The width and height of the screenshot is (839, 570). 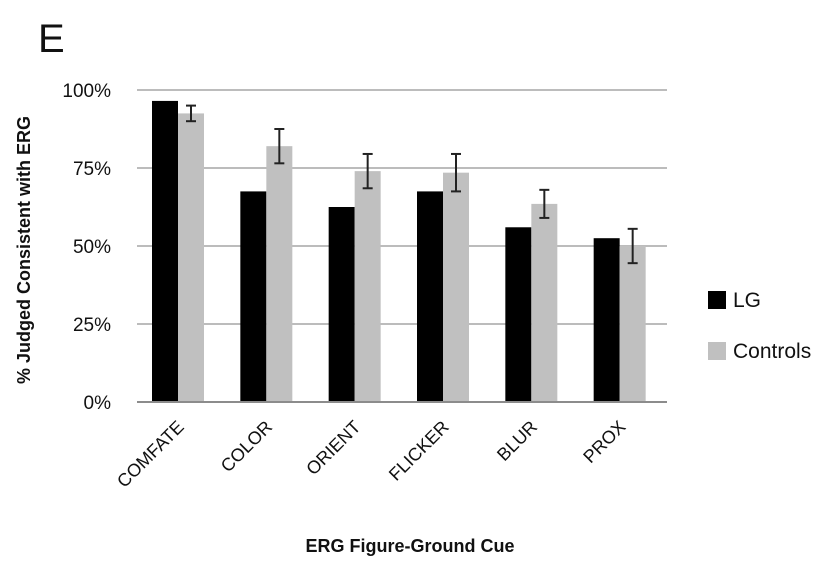 What do you see at coordinates (410, 546) in the screenshot?
I see `x-axis-title: ERG Figure-Ground Cue` at bounding box center [410, 546].